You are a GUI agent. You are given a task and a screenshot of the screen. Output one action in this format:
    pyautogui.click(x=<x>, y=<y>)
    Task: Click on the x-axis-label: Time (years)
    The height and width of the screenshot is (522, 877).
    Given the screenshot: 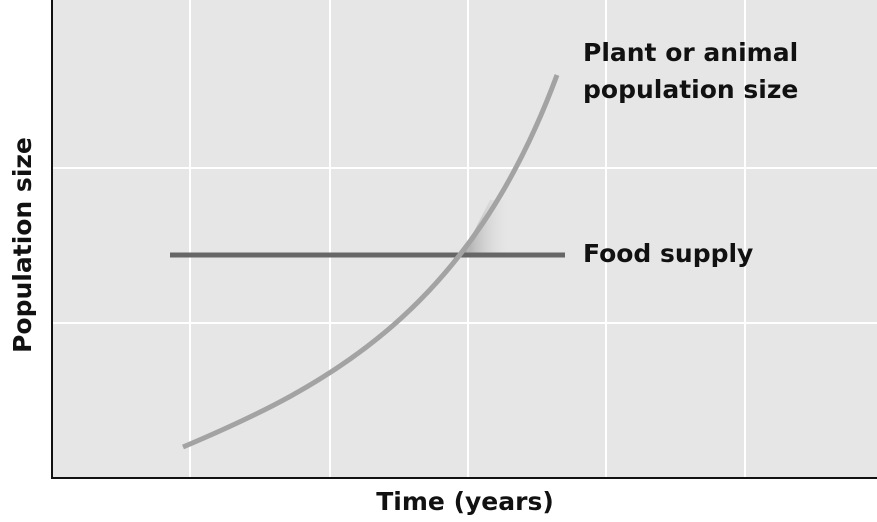 What is the action you would take?
    pyautogui.click(x=465, y=501)
    